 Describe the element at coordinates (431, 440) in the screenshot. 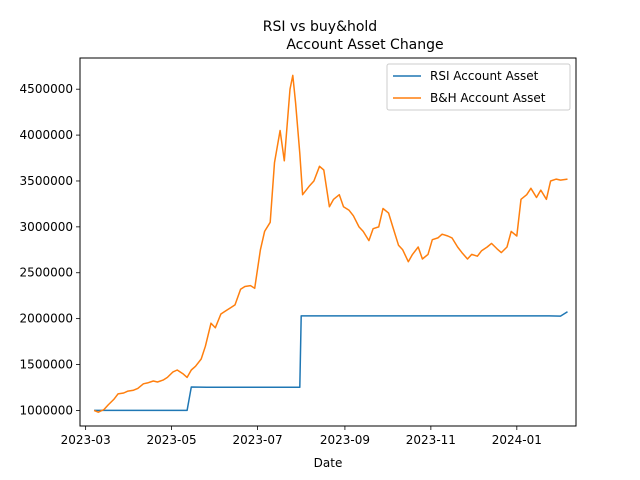

I see `x-tick-label: 2023-11` at that location.